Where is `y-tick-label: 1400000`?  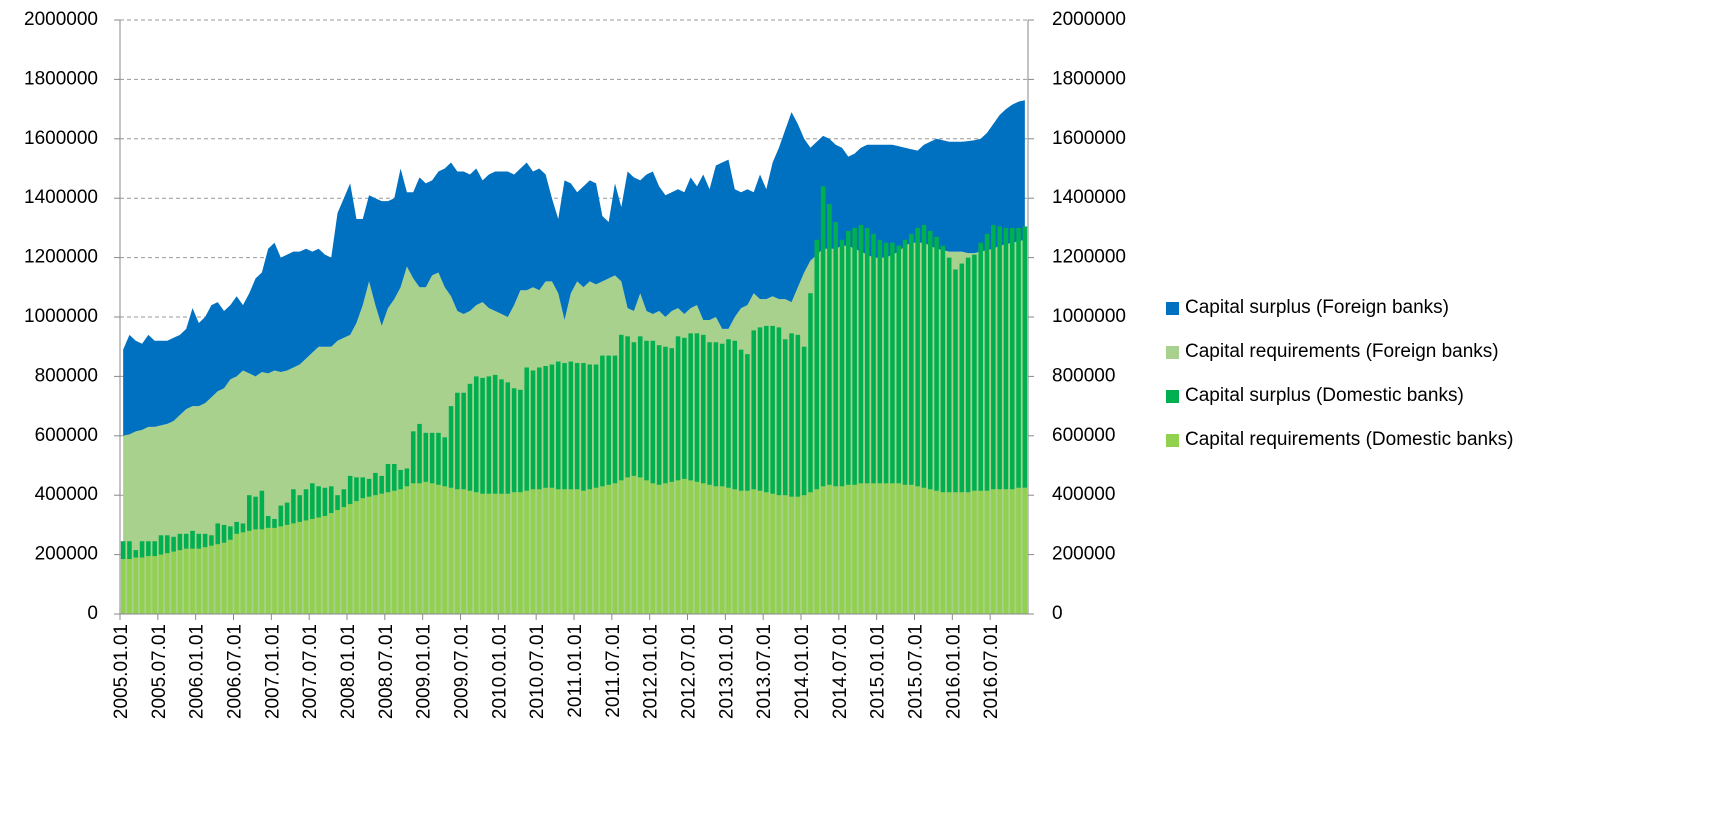
y-tick-label: 1400000 is located at coordinates (61, 197).